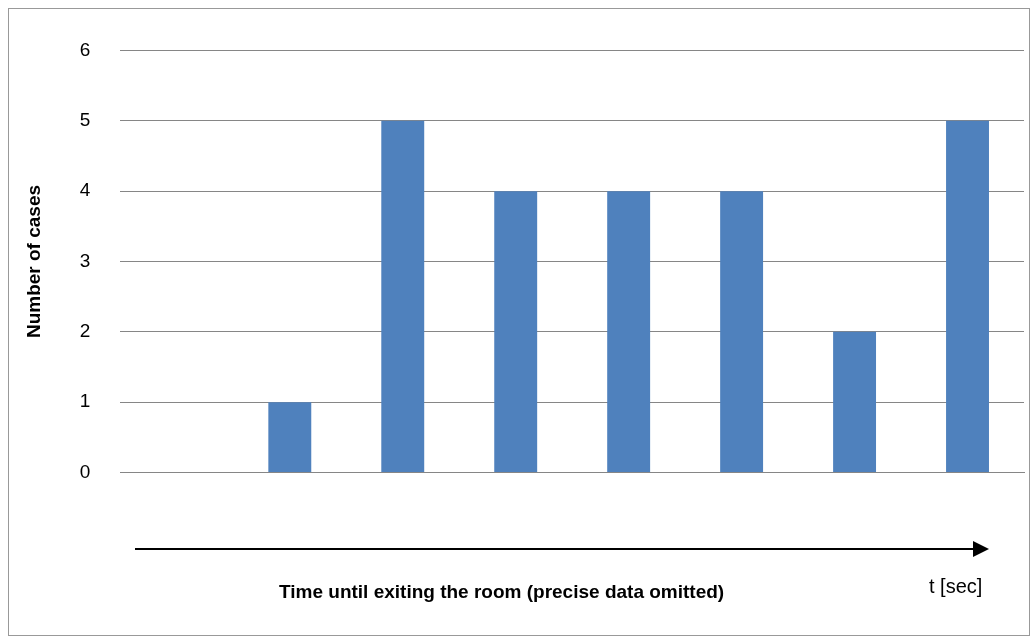 This screenshot has height=642, width=1036. Describe the element at coordinates (85, 260) in the screenshot. I see `y-tick-label: 3` at that location.